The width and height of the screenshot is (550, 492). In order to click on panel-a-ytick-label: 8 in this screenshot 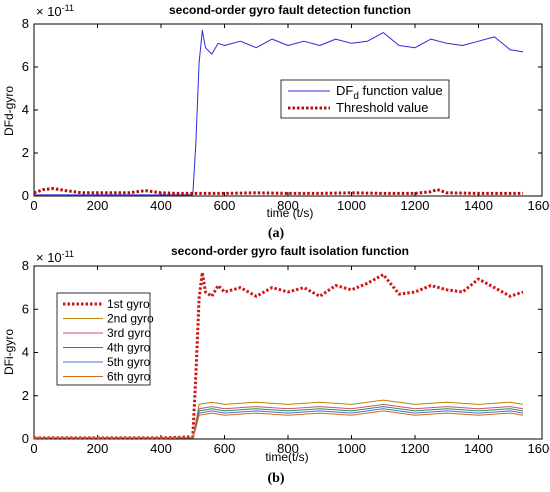, I will do `click(25, 23)`.